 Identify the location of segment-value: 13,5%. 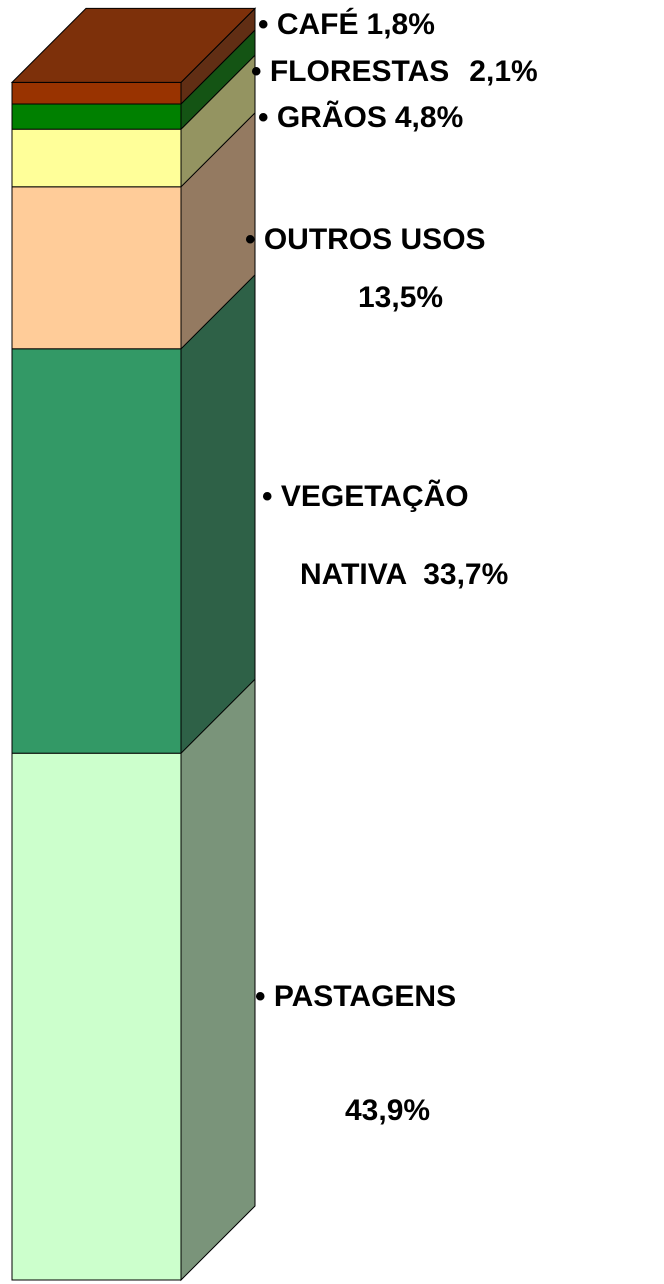
(401, 297).